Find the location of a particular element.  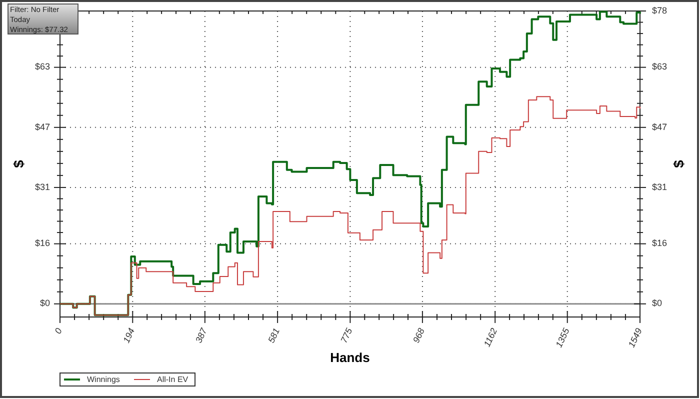

y2-tick-label: $78 is located at coordinates (660, 10).